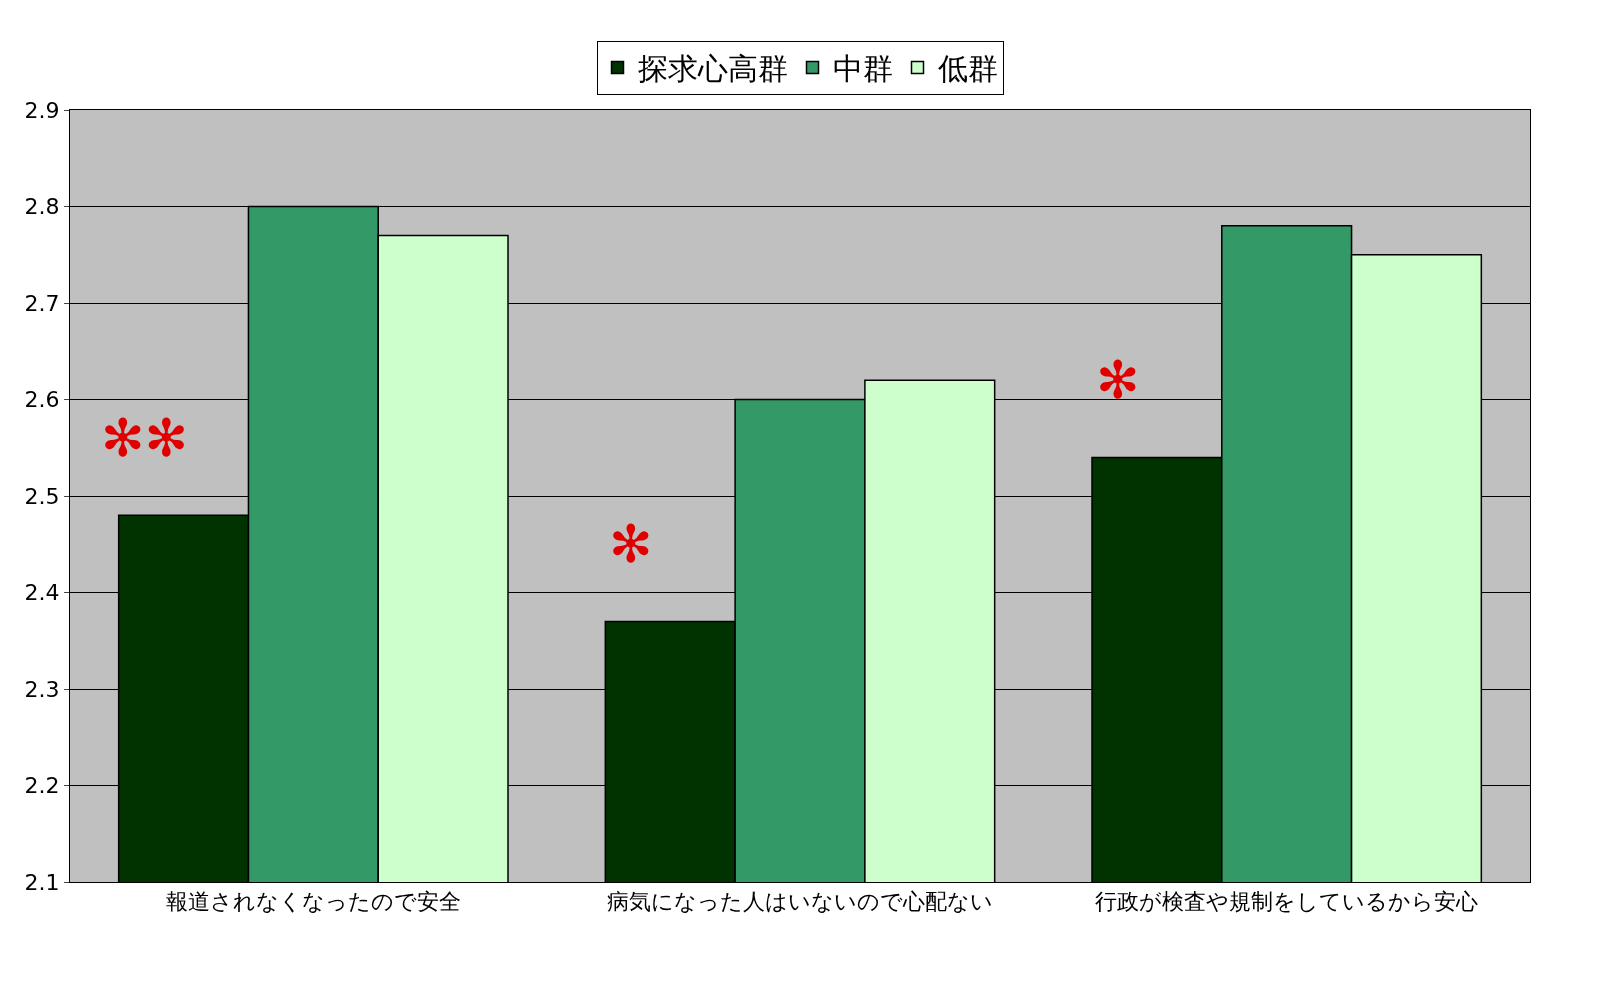 The height and width of the screenshot is (992, 1610). I want to click on legend-label: 低群, so click(967, 69).